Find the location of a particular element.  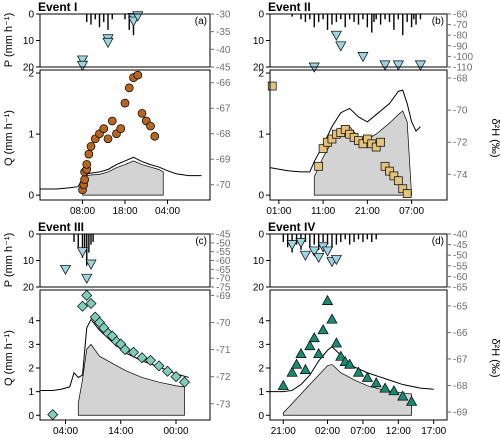

panel-4-p-ticklabel-10: 10 is located at coordinates (259, 261).